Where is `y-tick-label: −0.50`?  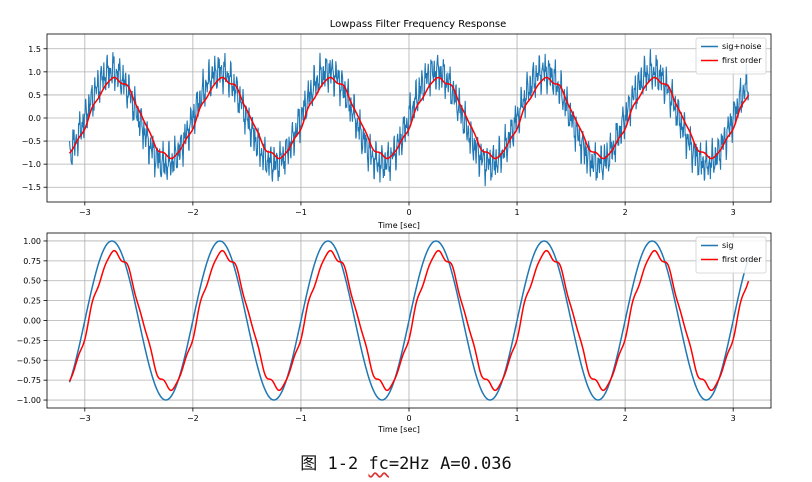
y-tick-label: −0.50 is located at coordinates (28, 360).